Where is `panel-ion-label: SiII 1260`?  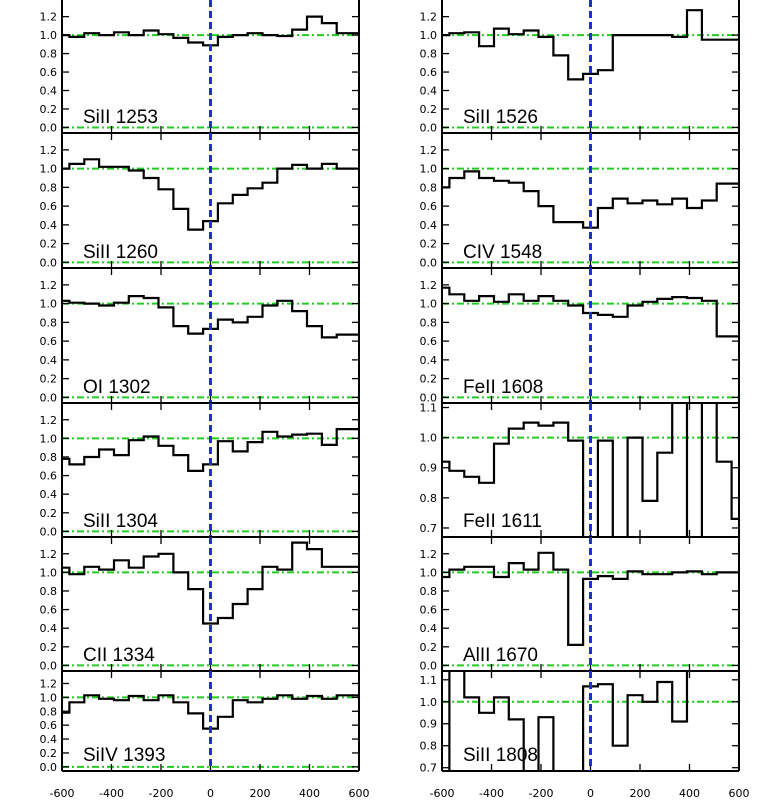 panel-ion-label: SiII 1260 is located at coordinates (120, 252).